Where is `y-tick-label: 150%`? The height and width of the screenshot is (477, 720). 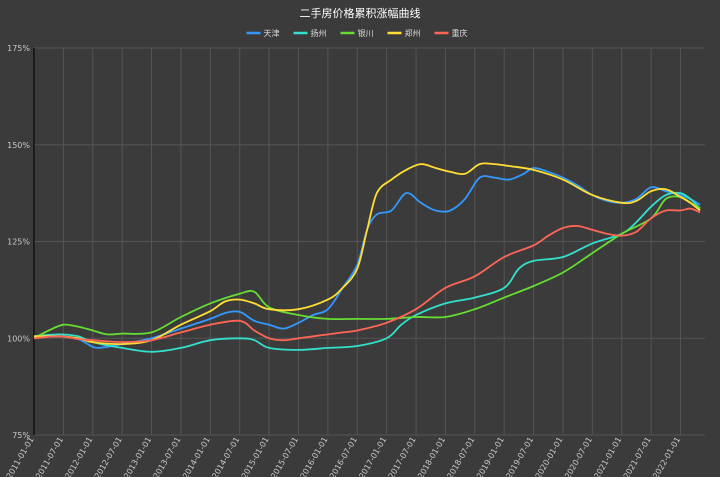
y-tick-label: 150% is located at coordinates (18, 145).